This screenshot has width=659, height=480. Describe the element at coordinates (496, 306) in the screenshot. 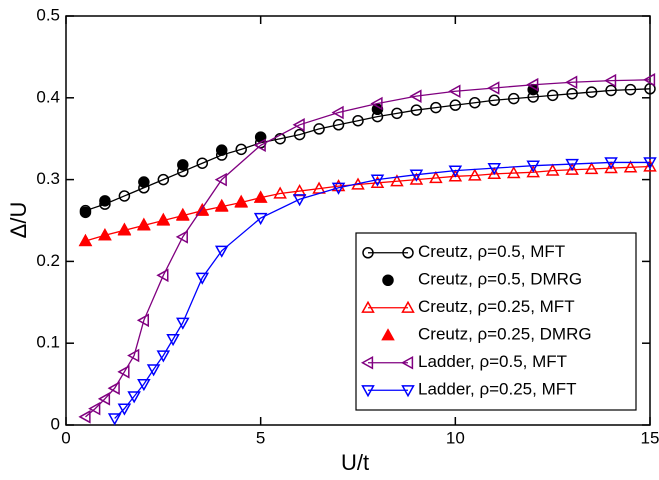

I see `legend-label: Creutz, ρ=0.25, MFT` at that location.